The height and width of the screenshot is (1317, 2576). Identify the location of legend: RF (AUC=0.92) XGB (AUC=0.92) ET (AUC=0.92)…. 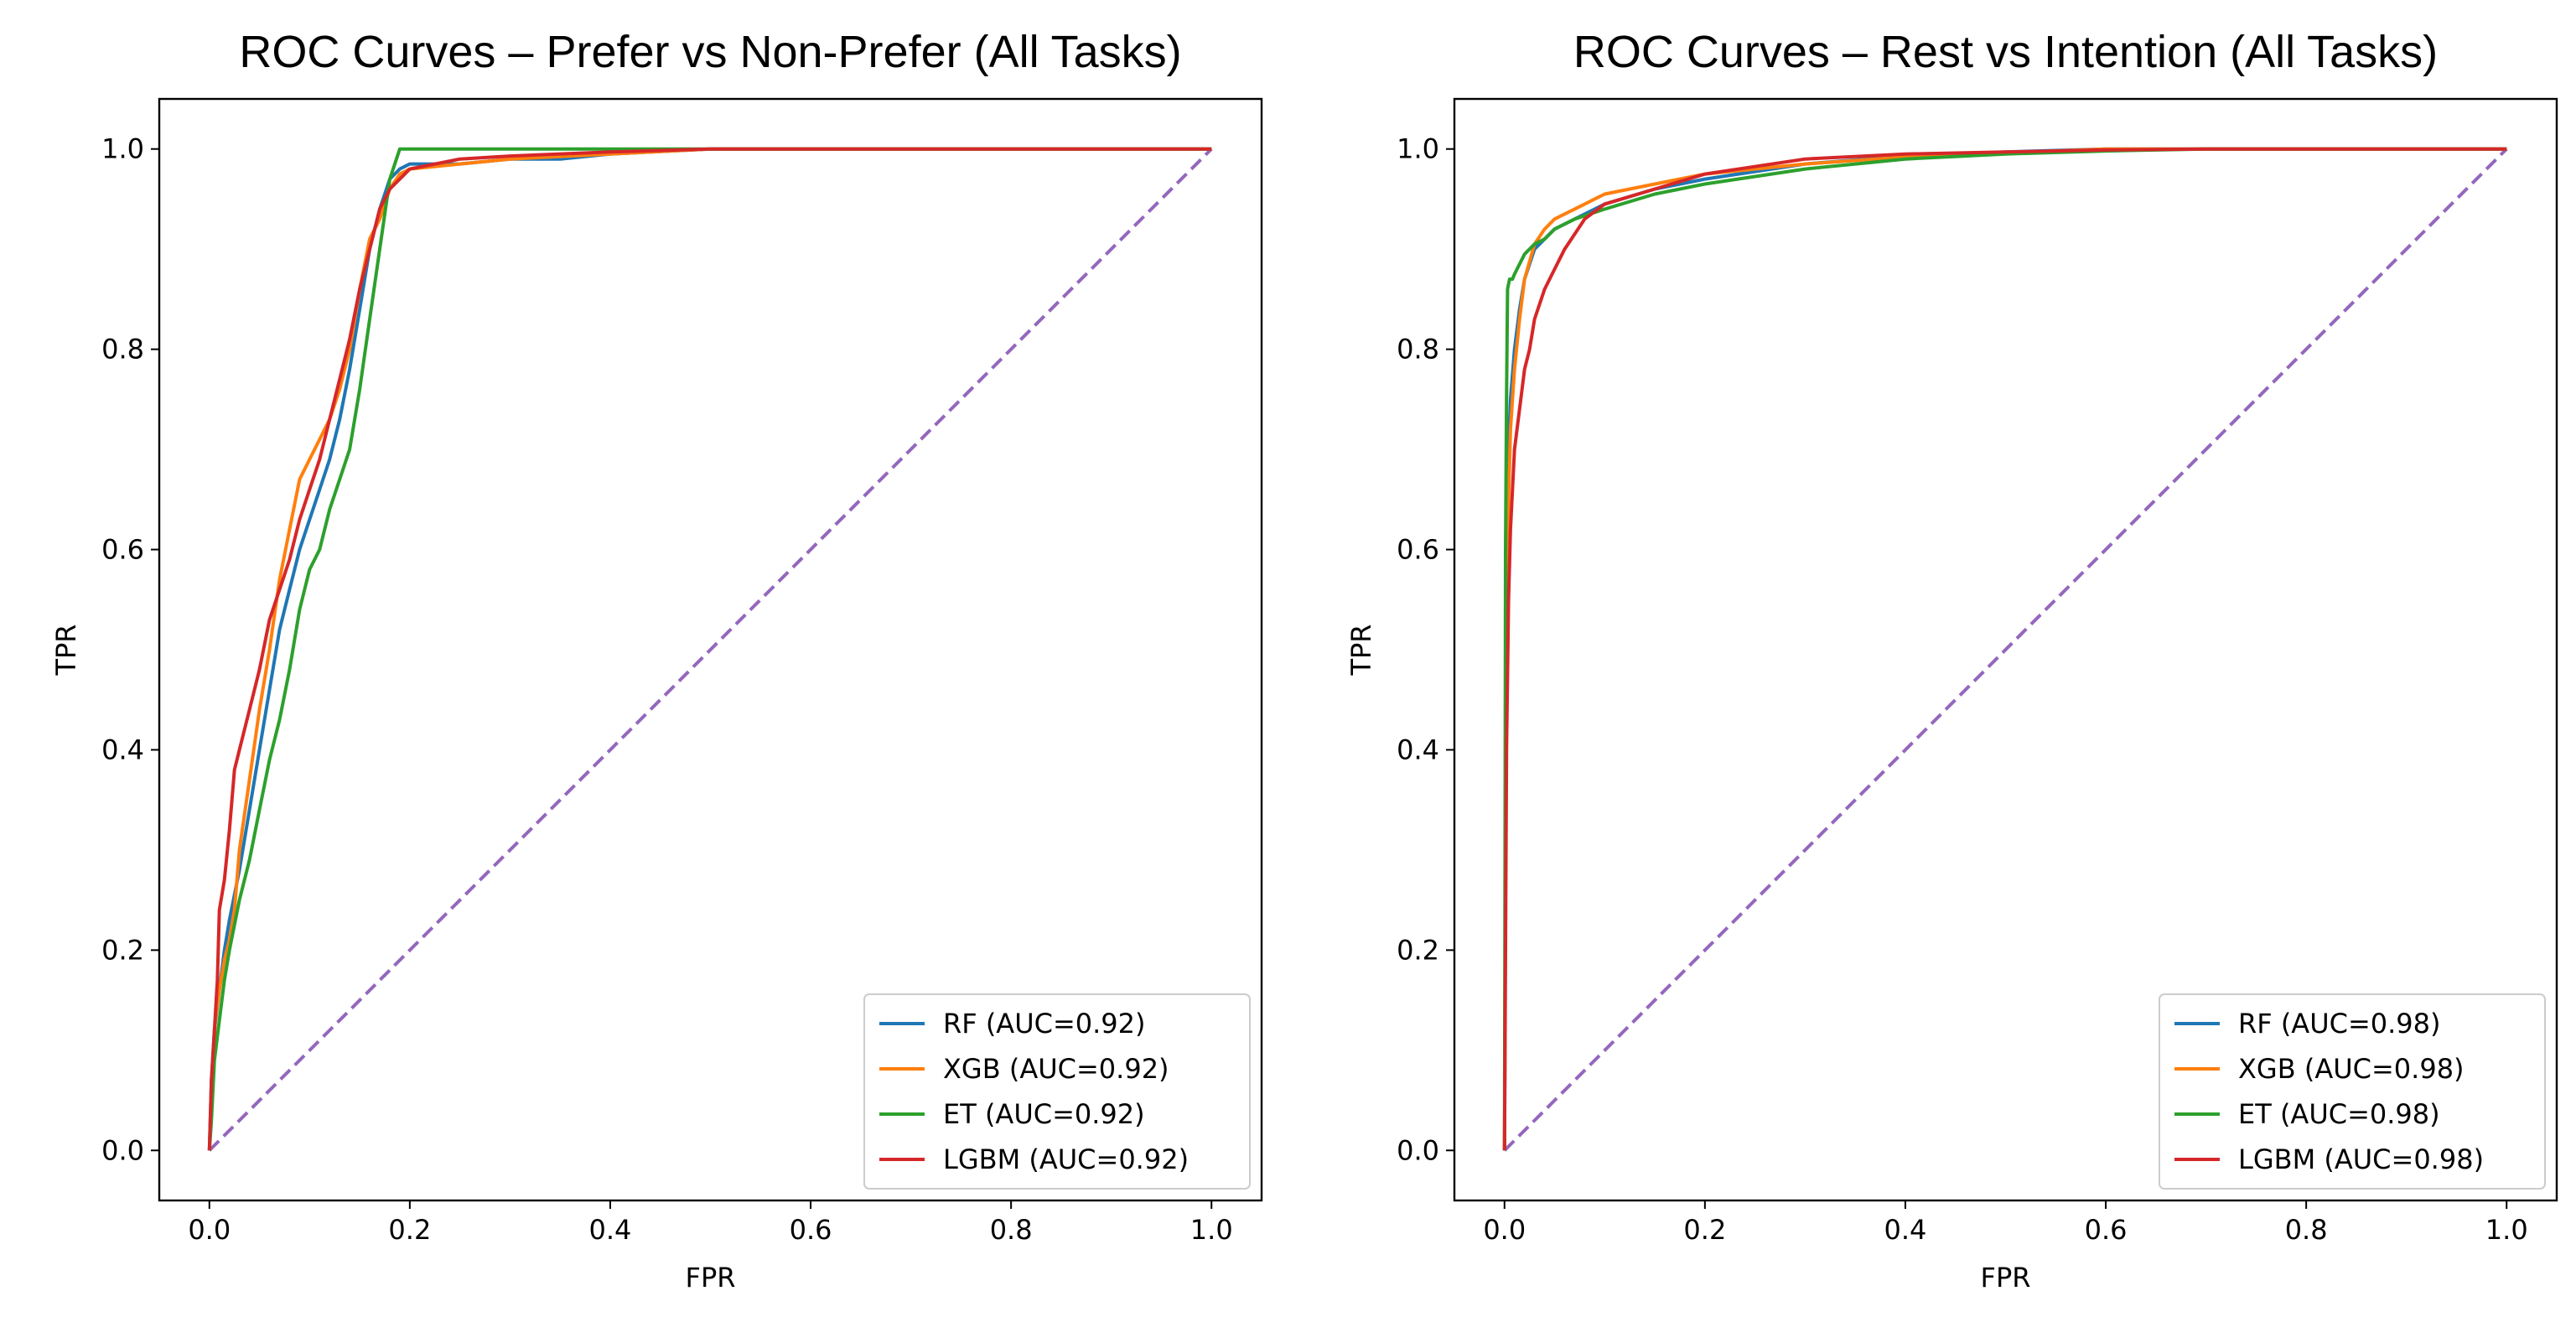
(1057, 1091).